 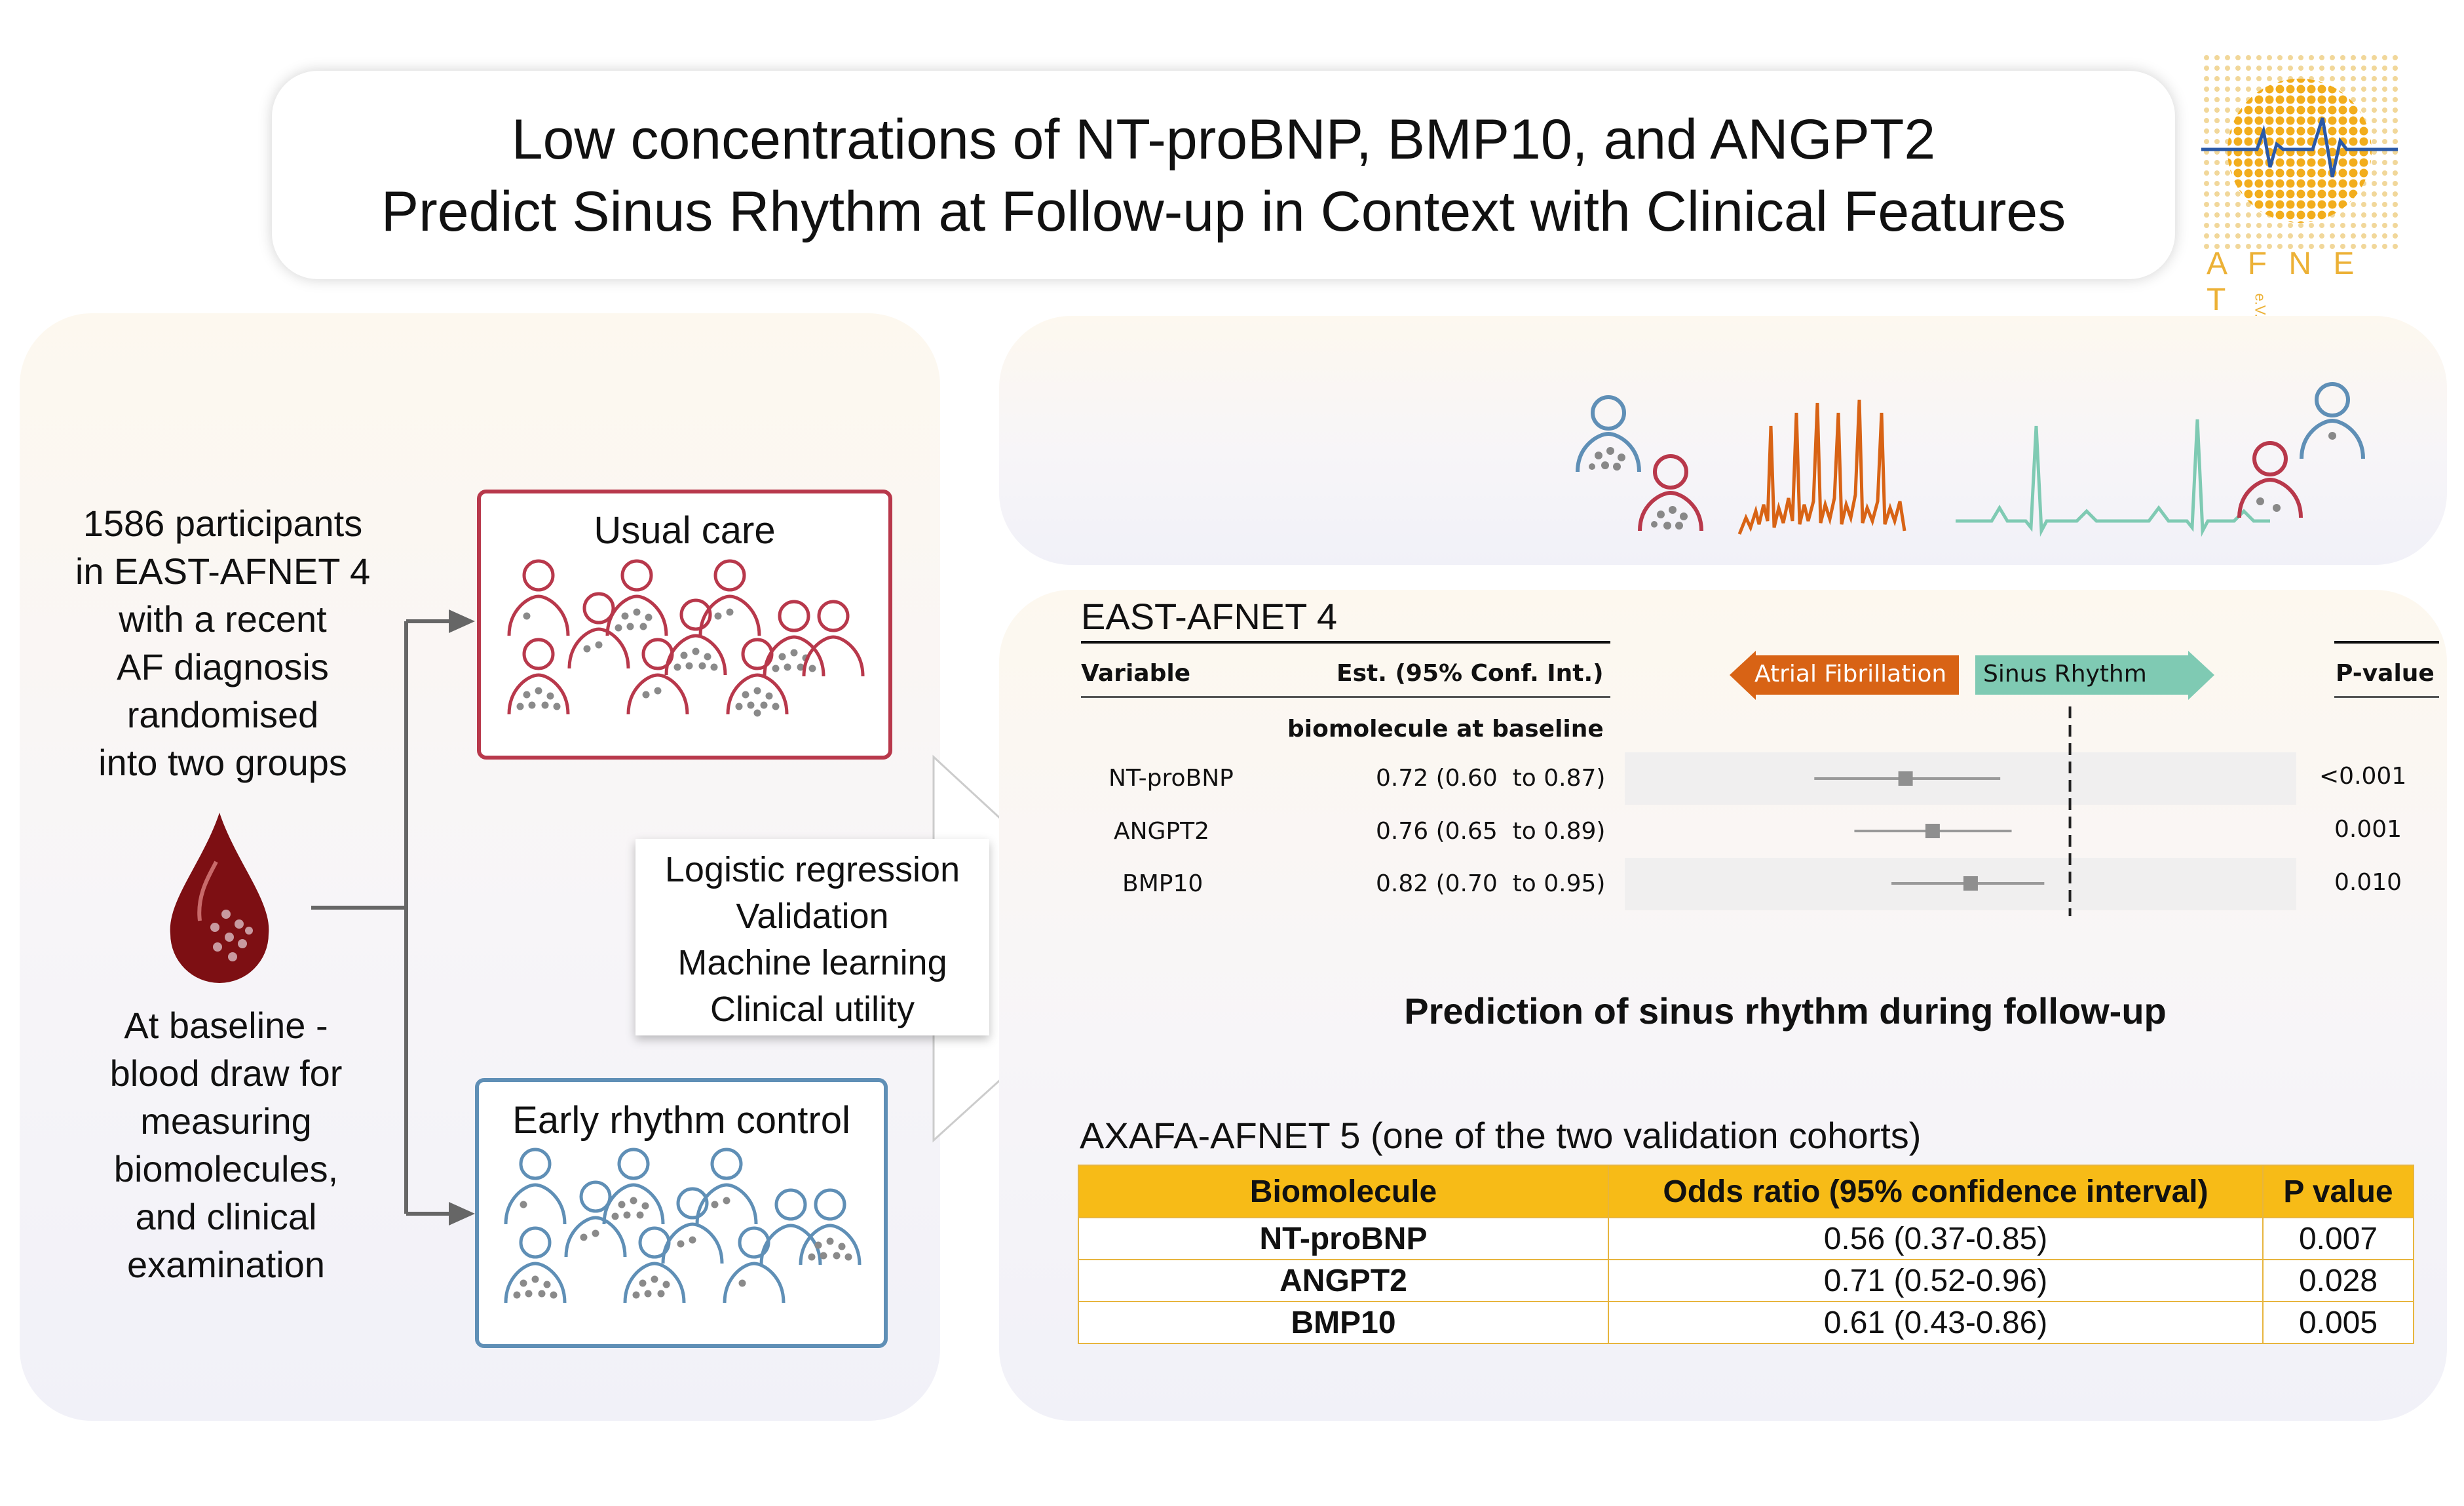 I want to click on method-item: Logistic regression, so click(x=812, y=870).